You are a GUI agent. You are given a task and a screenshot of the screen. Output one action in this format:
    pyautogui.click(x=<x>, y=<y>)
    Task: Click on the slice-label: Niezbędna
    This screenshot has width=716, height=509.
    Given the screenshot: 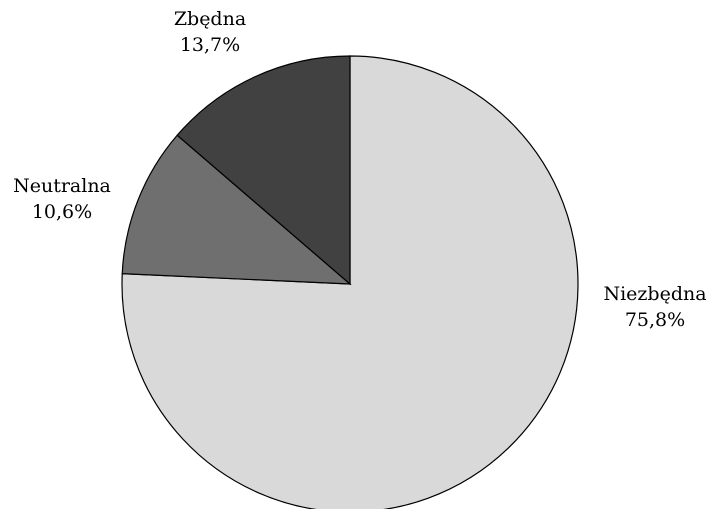 What is the action you would take?
    pyautogui.click(x=654, y=294)
    